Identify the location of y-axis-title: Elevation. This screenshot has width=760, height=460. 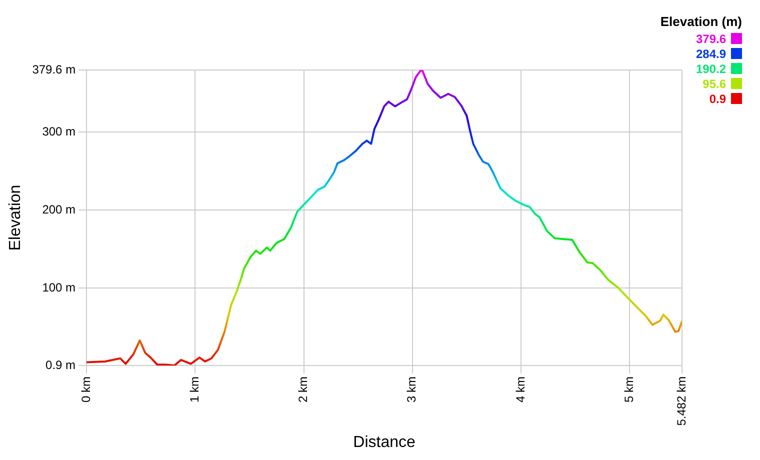
(15, 217).